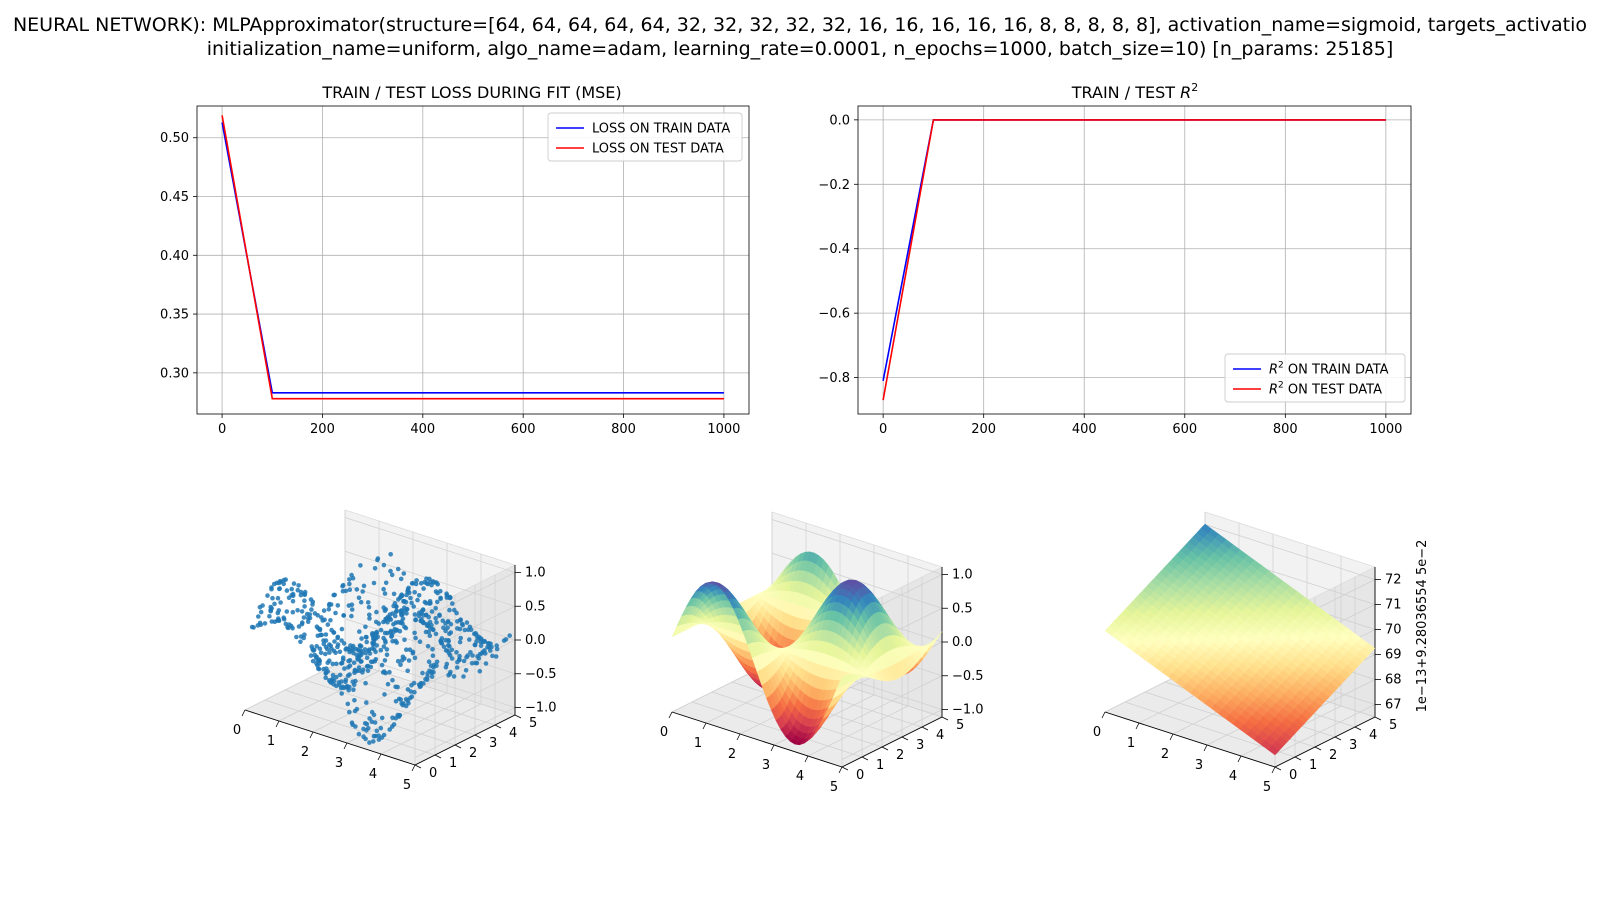 The width and height of the screenshot is (1600, 900). I want to click on z-tick-label: 0.0, so click(962, 642).